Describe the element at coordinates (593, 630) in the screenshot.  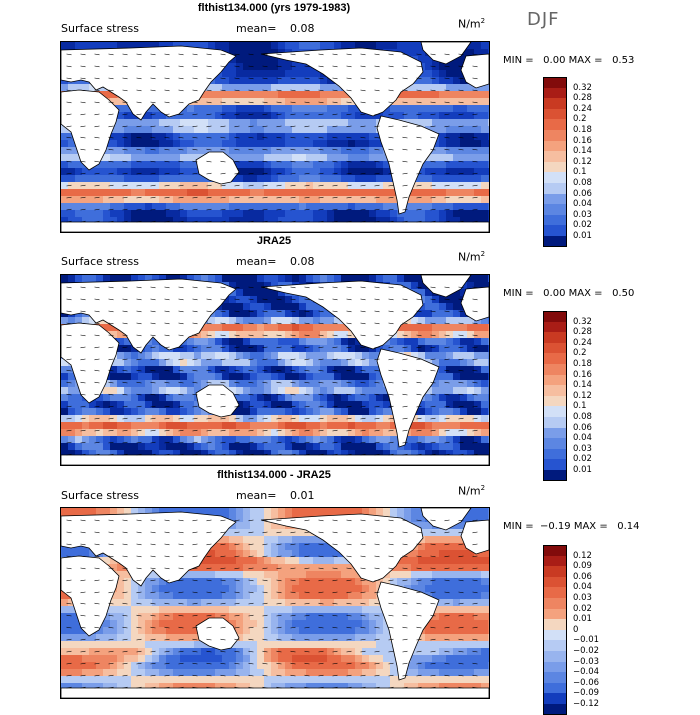
I see `colorbar-tick-label: 0` at that location.